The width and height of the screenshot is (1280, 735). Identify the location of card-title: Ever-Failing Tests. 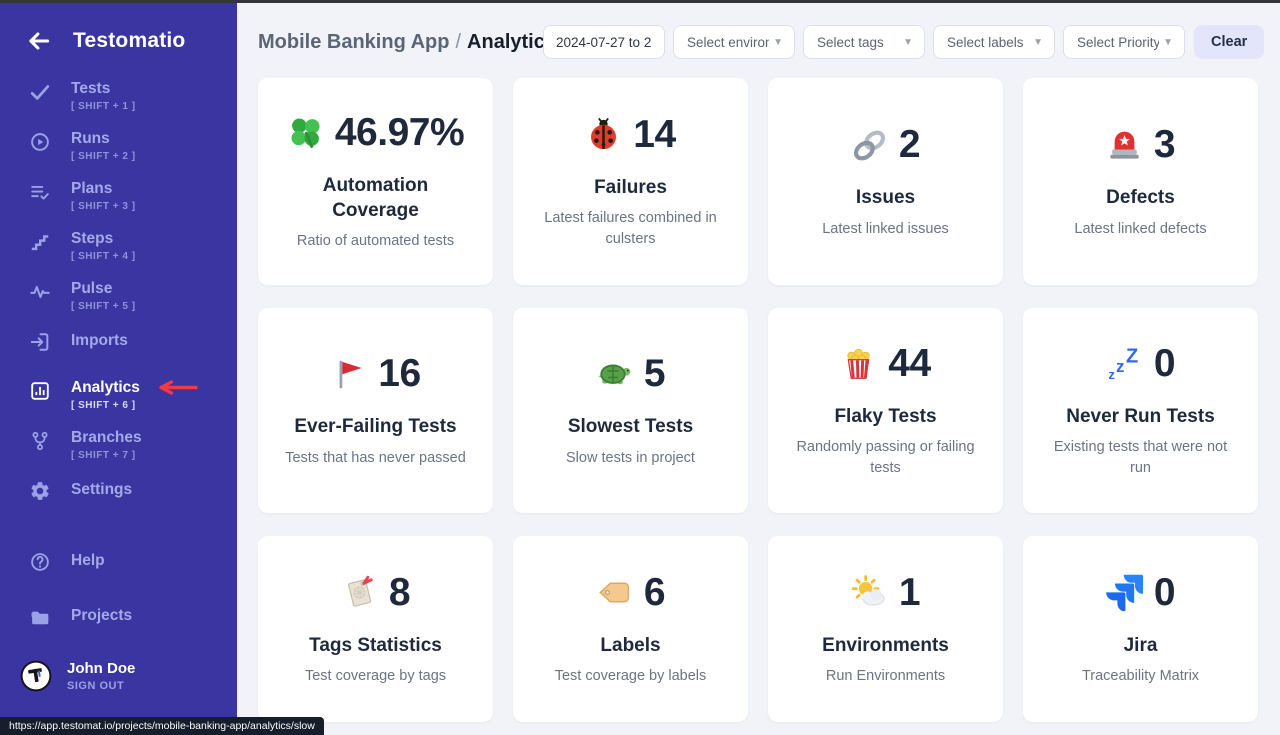
(375, 427).